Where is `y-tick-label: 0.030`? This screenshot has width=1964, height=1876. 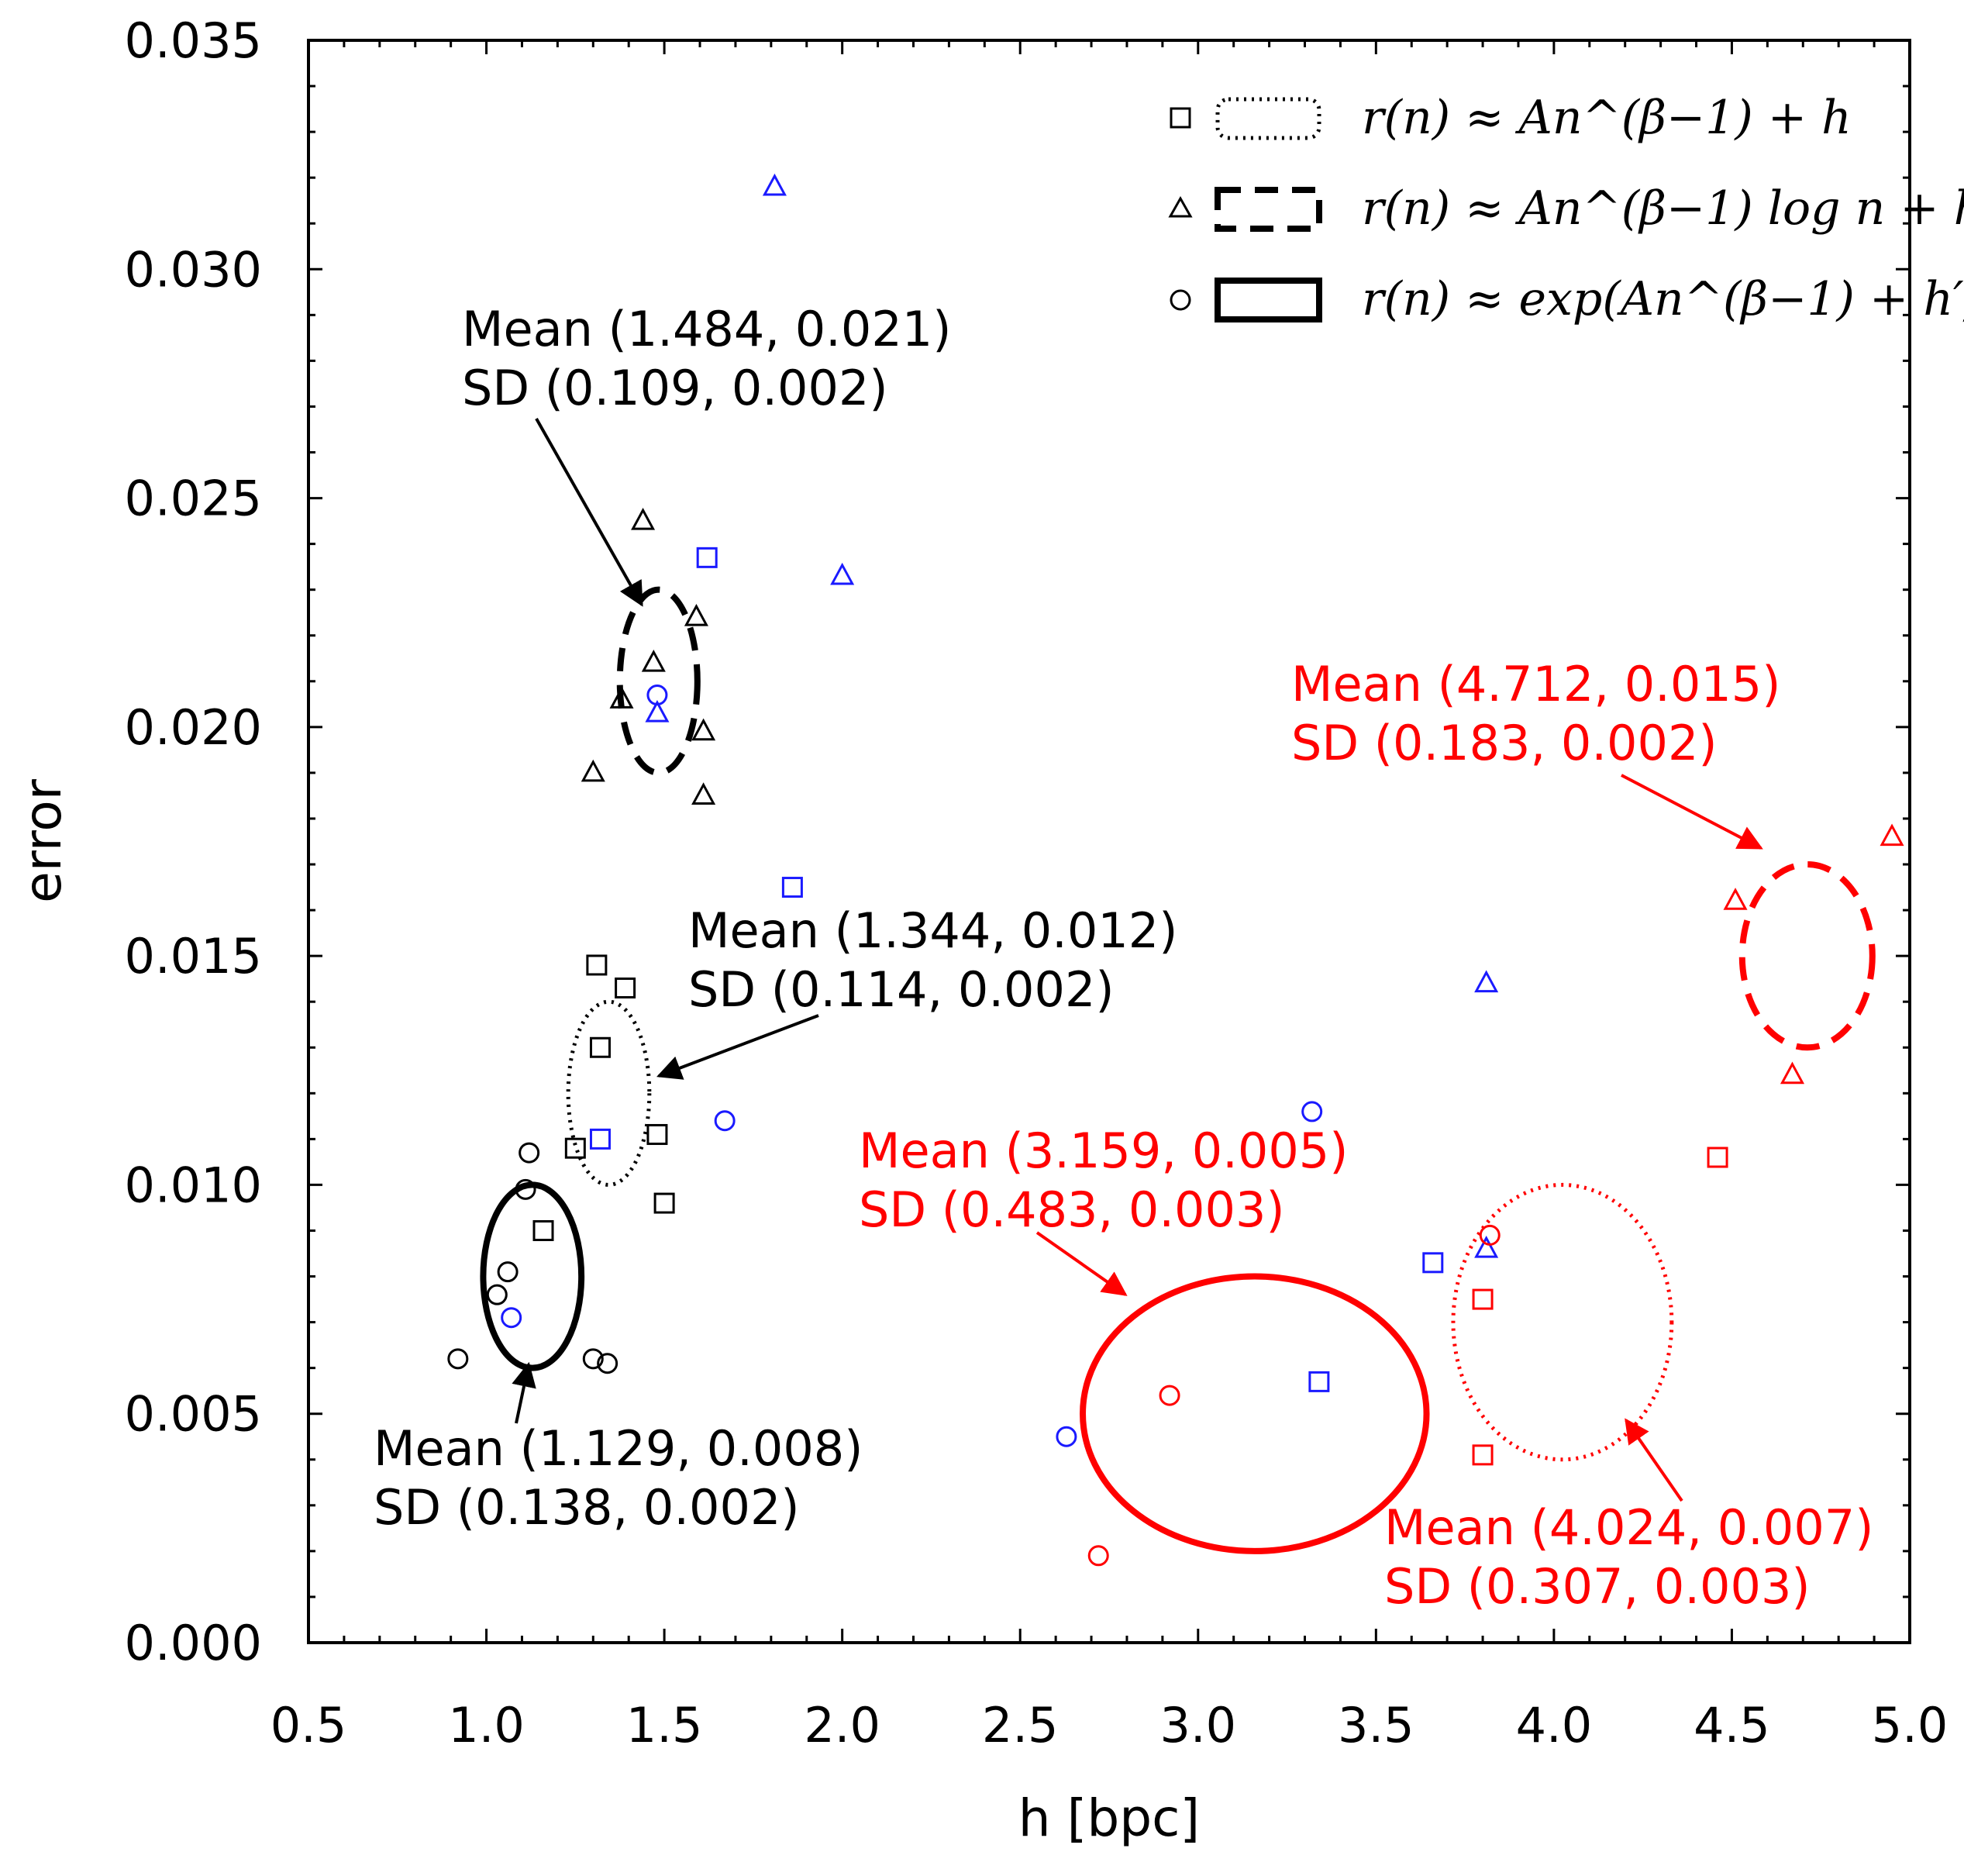 y-tick-label: 0.030 is located at coordinates (194, 269).